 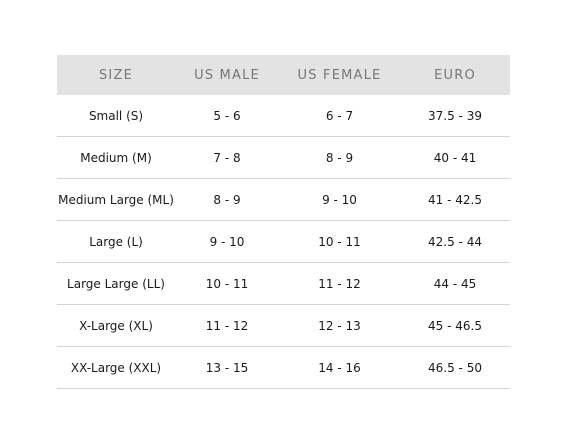 I want to click on table-row: Medium Large (ML) 8 - 9 9 - 10 41 - 42.5, so click(x=283, y=199).